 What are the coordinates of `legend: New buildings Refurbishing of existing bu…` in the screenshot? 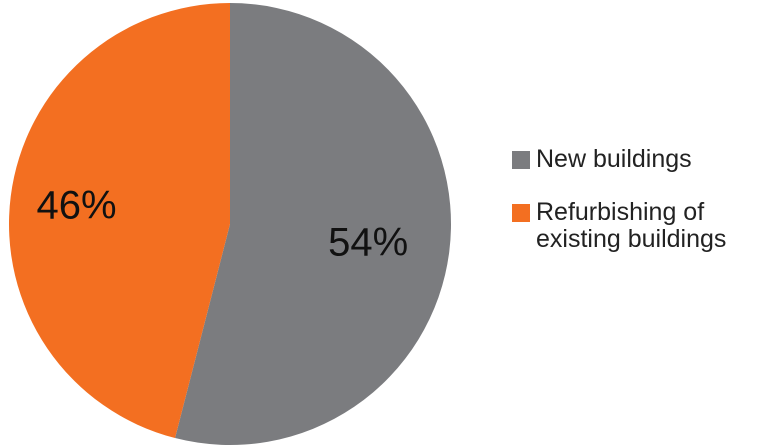 It's located at (619, 212).